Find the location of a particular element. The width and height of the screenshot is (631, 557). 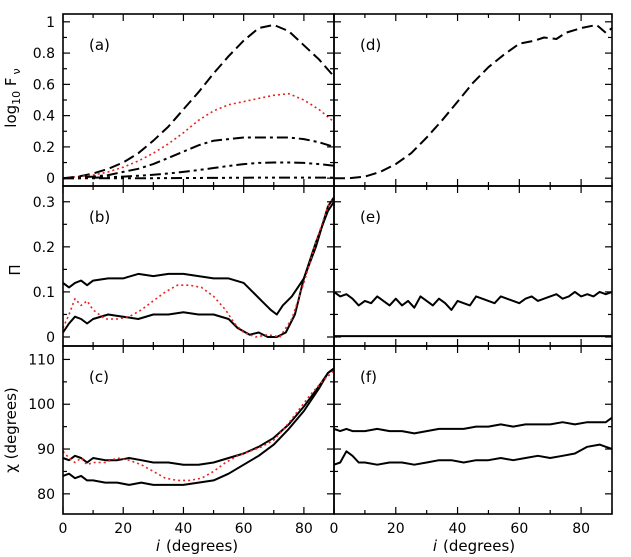

panel-label: (d) is located at coordinates (370, 45).